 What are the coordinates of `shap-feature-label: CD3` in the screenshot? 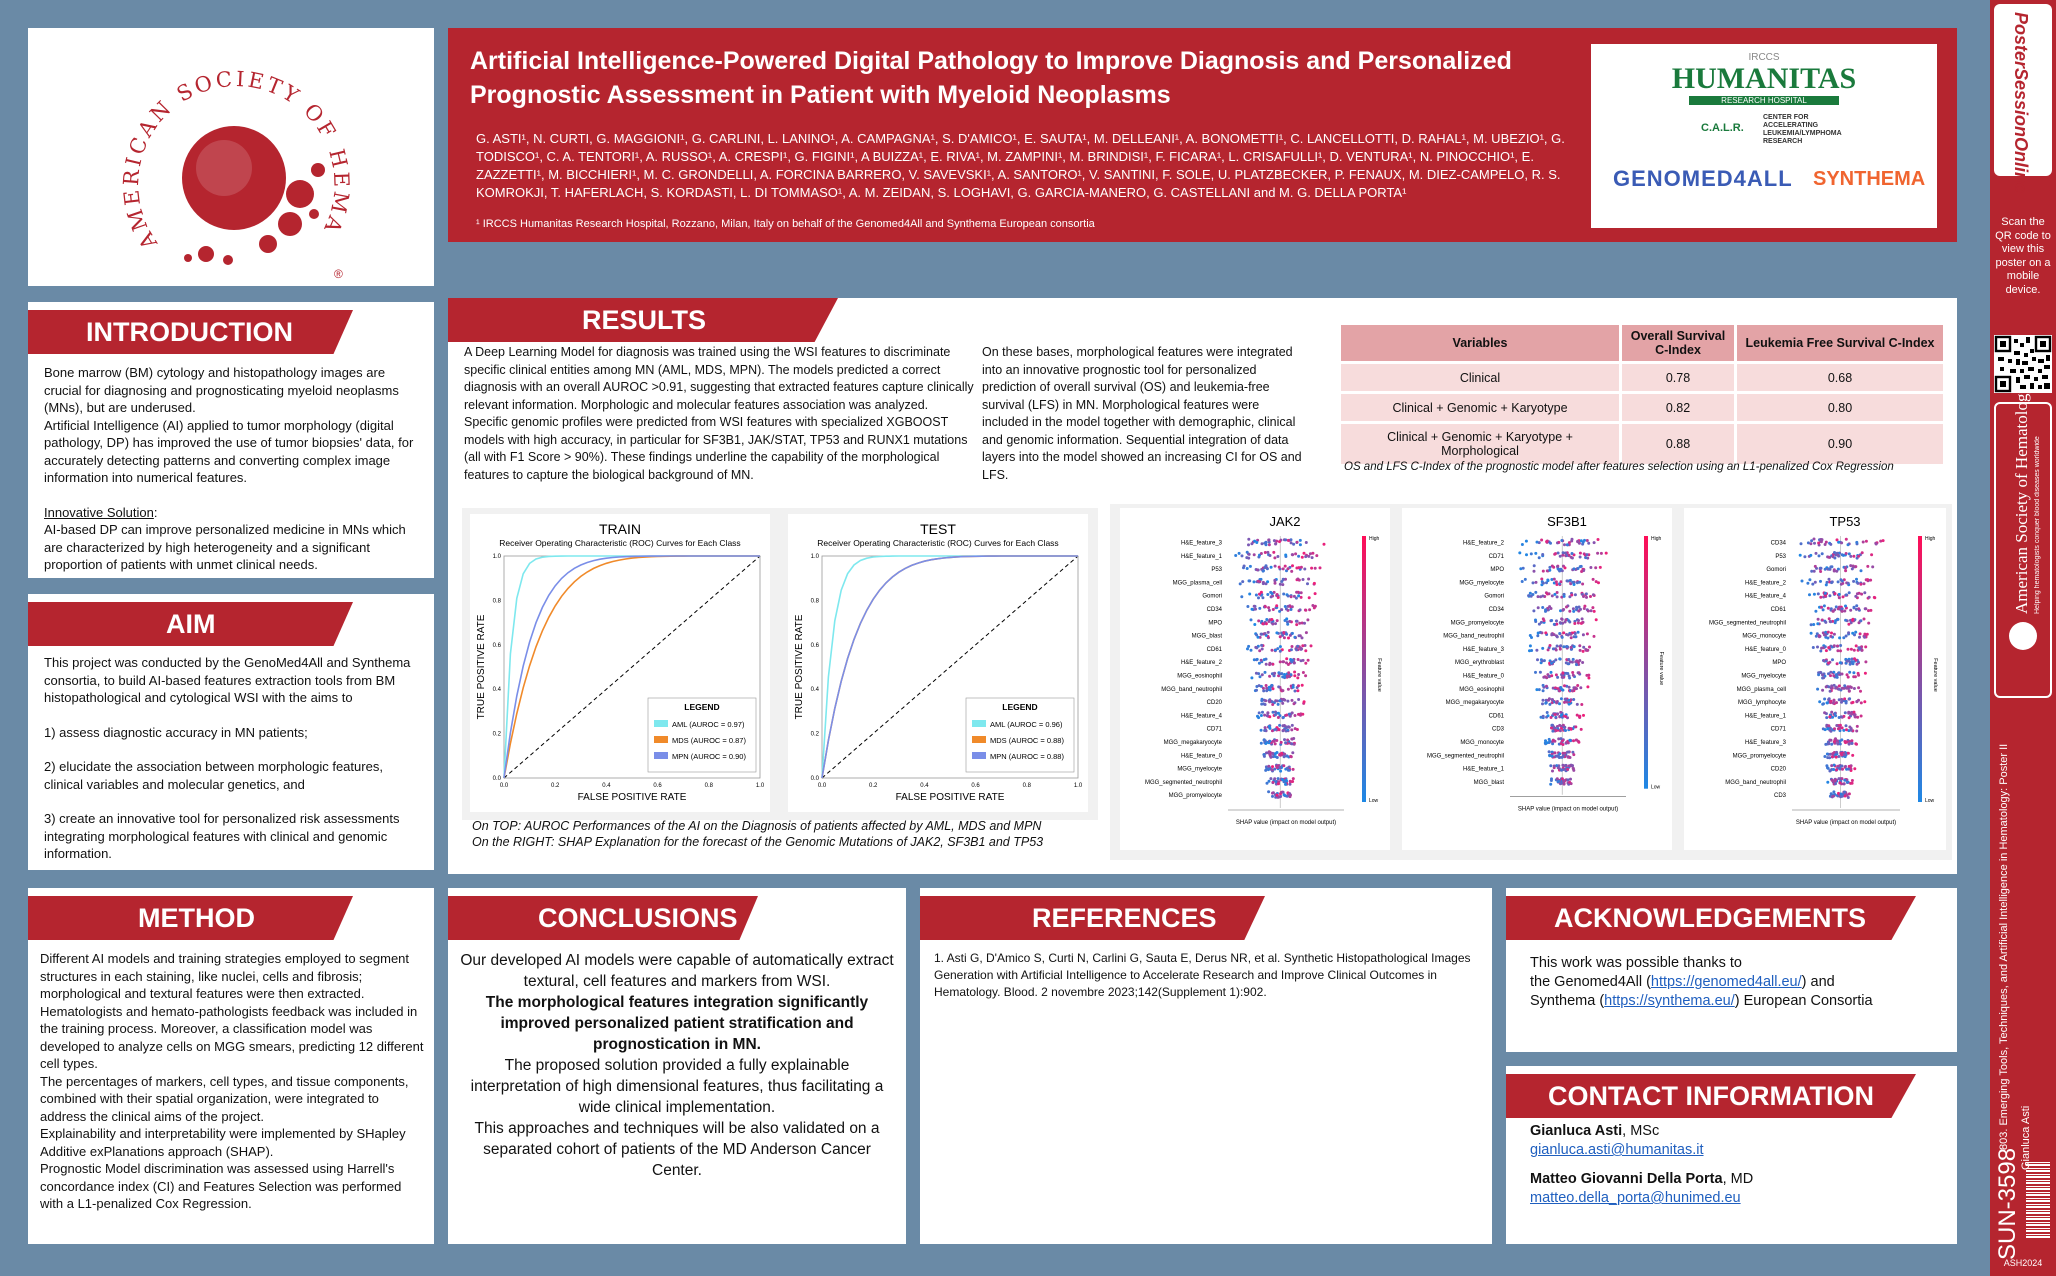 It's located at (1498, 730).